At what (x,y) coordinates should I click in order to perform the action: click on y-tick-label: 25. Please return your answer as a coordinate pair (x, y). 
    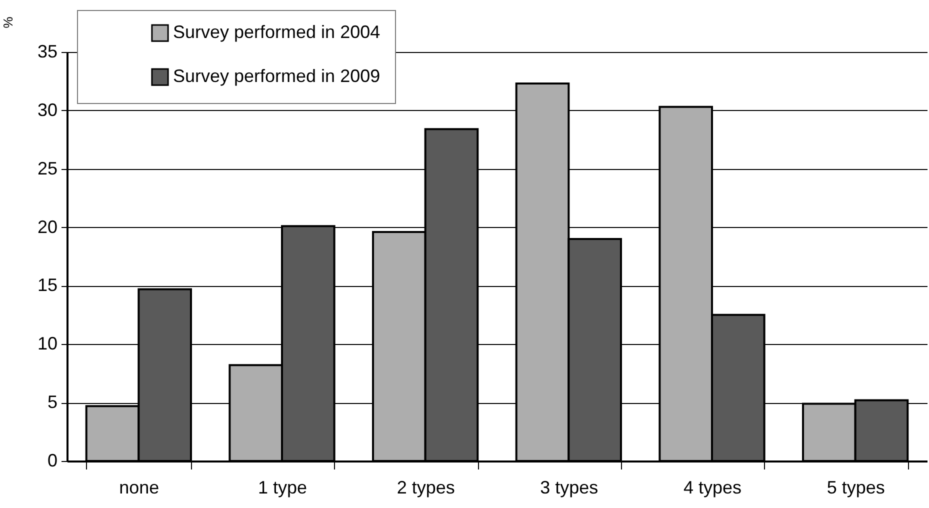
    Looking at the image, I should click on (47, 168).